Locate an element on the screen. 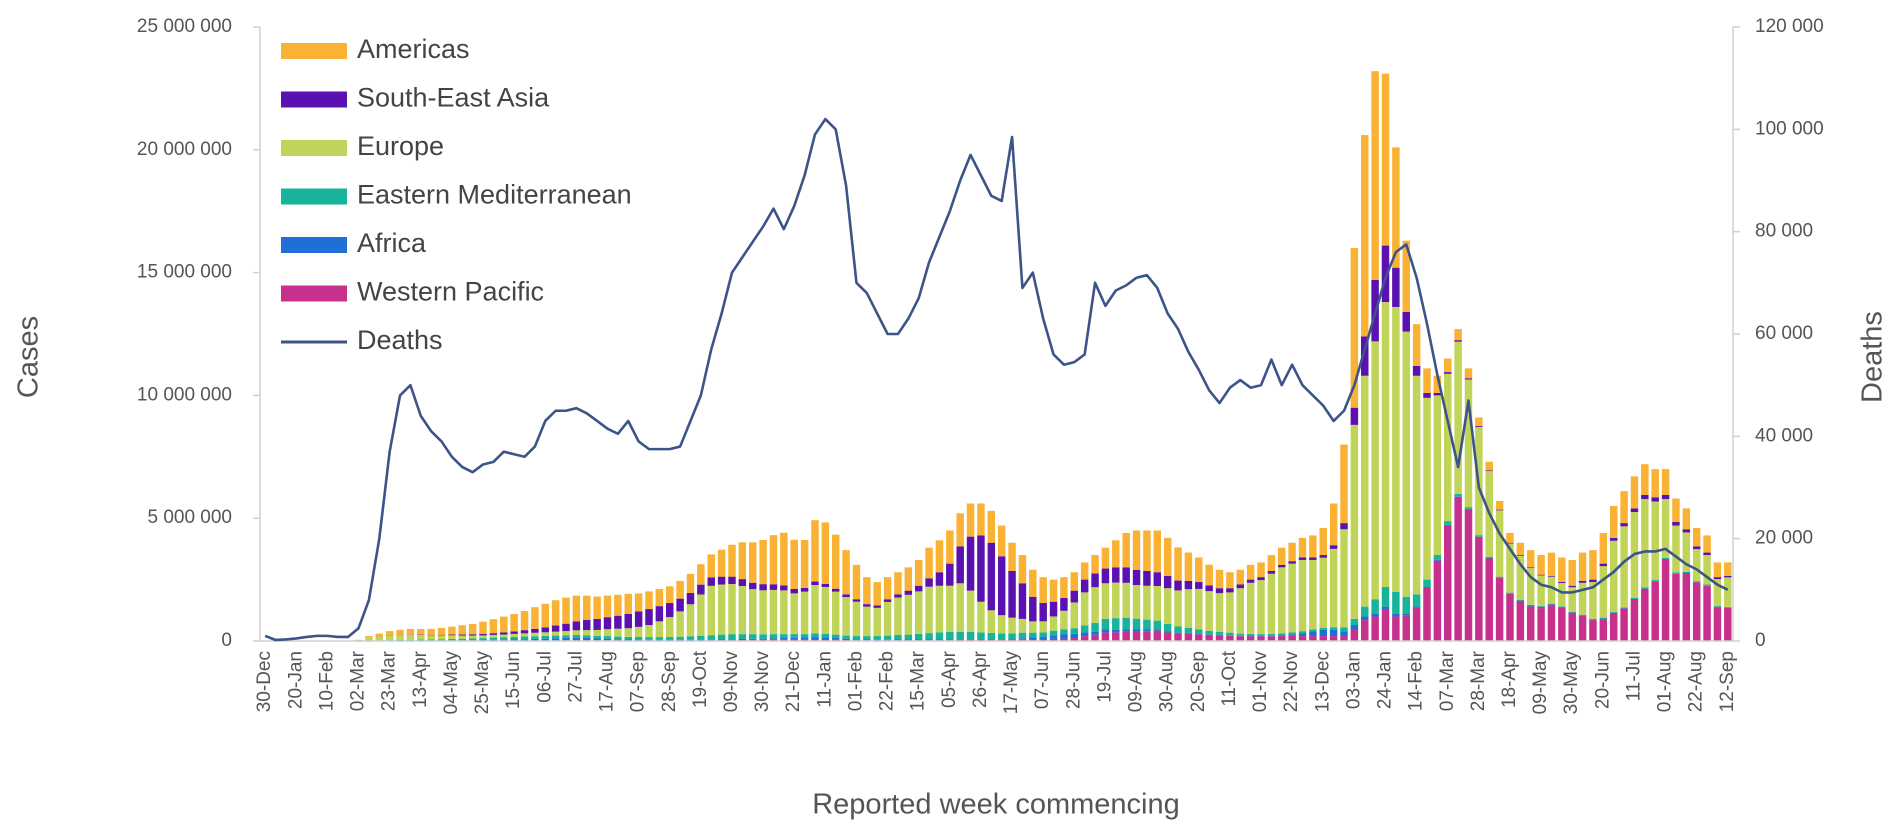 The image size is (1898, 829). x-tick-label: 17-Aug is located at coordinates (607, 681).